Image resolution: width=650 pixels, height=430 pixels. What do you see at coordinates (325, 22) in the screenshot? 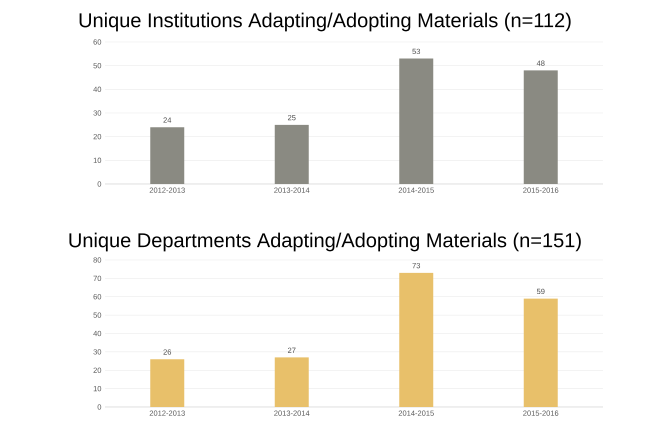
I see `chart-title: Unique Institutions Adapting/Adopting Materials (n=112)` at bounding box center [325, 22].